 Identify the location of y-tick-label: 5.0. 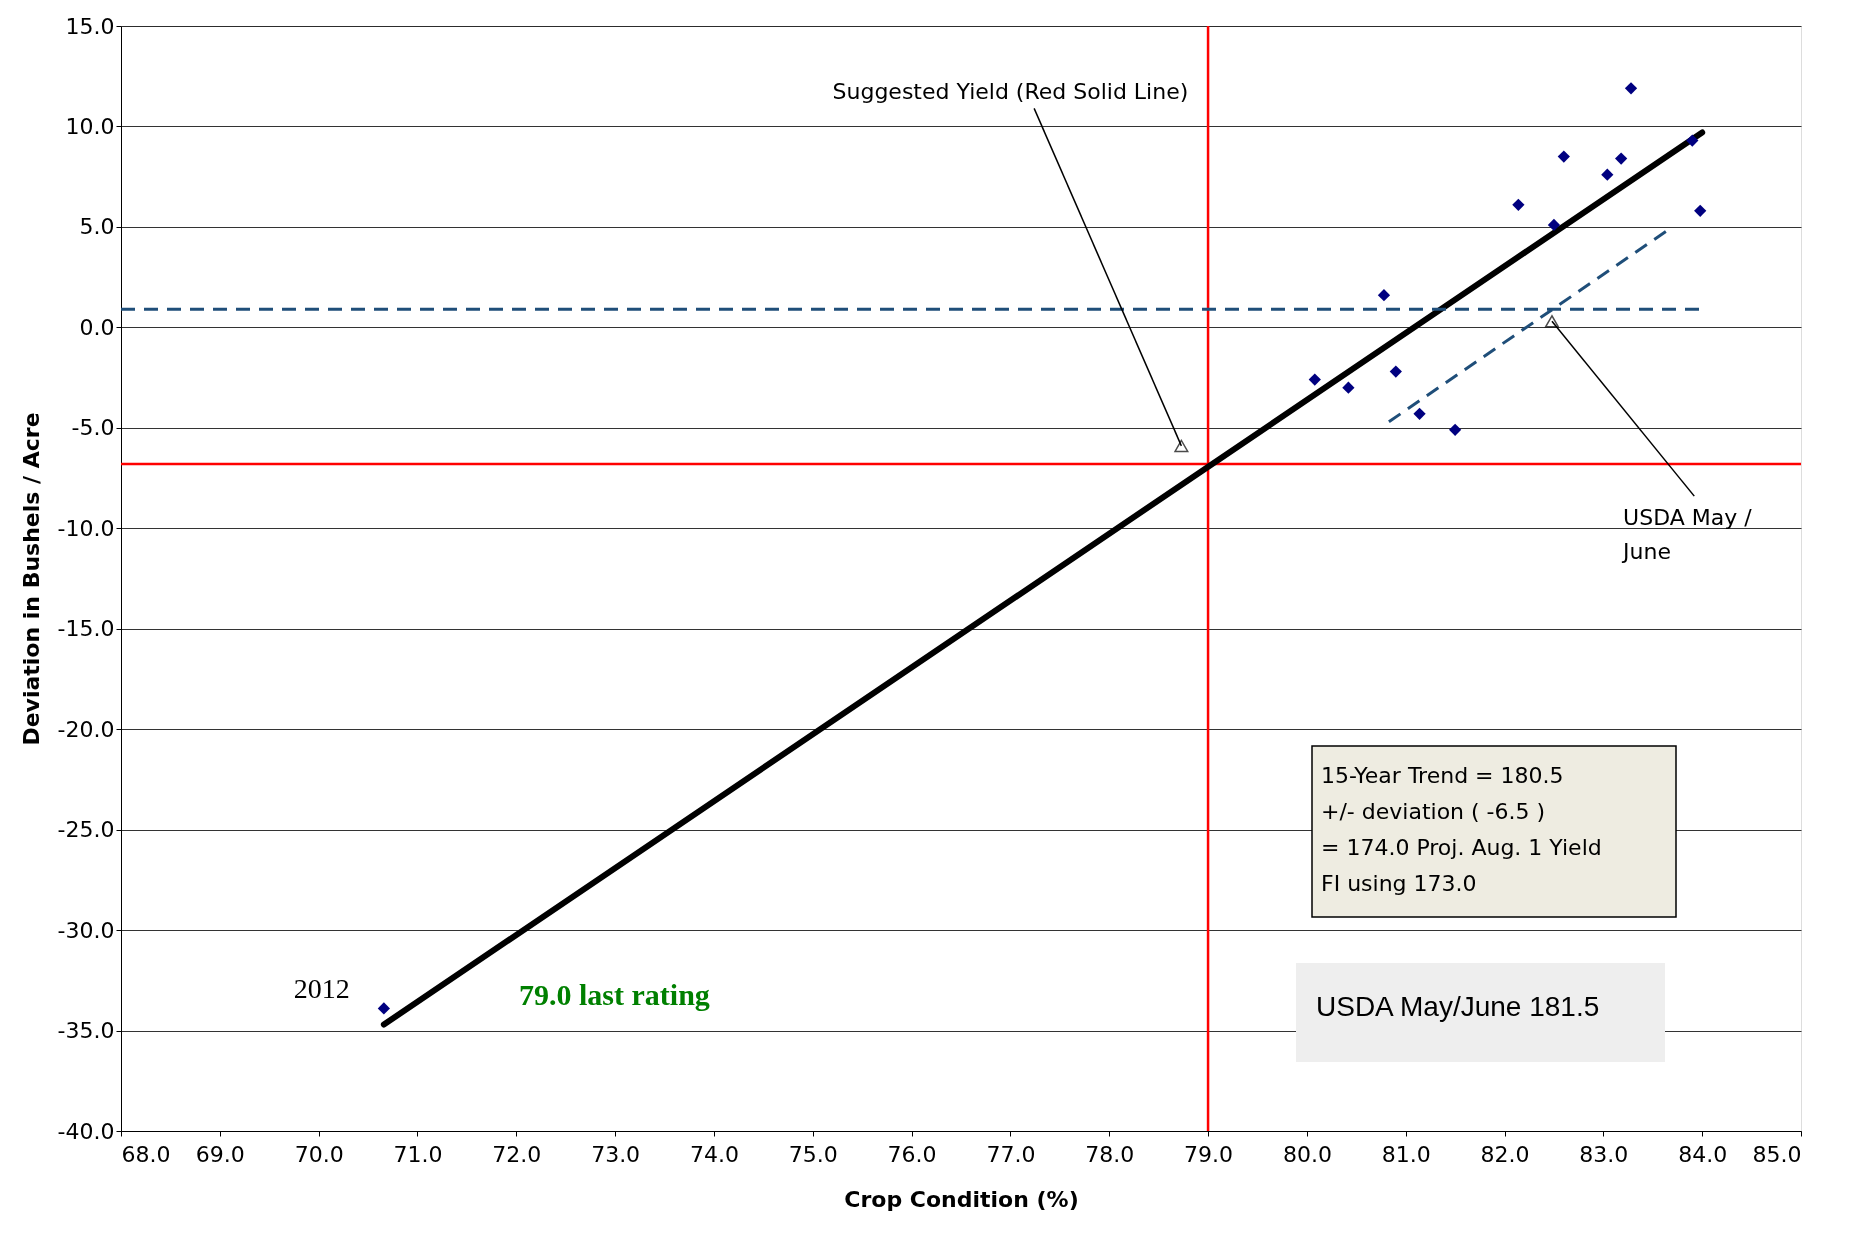
(97, 227).